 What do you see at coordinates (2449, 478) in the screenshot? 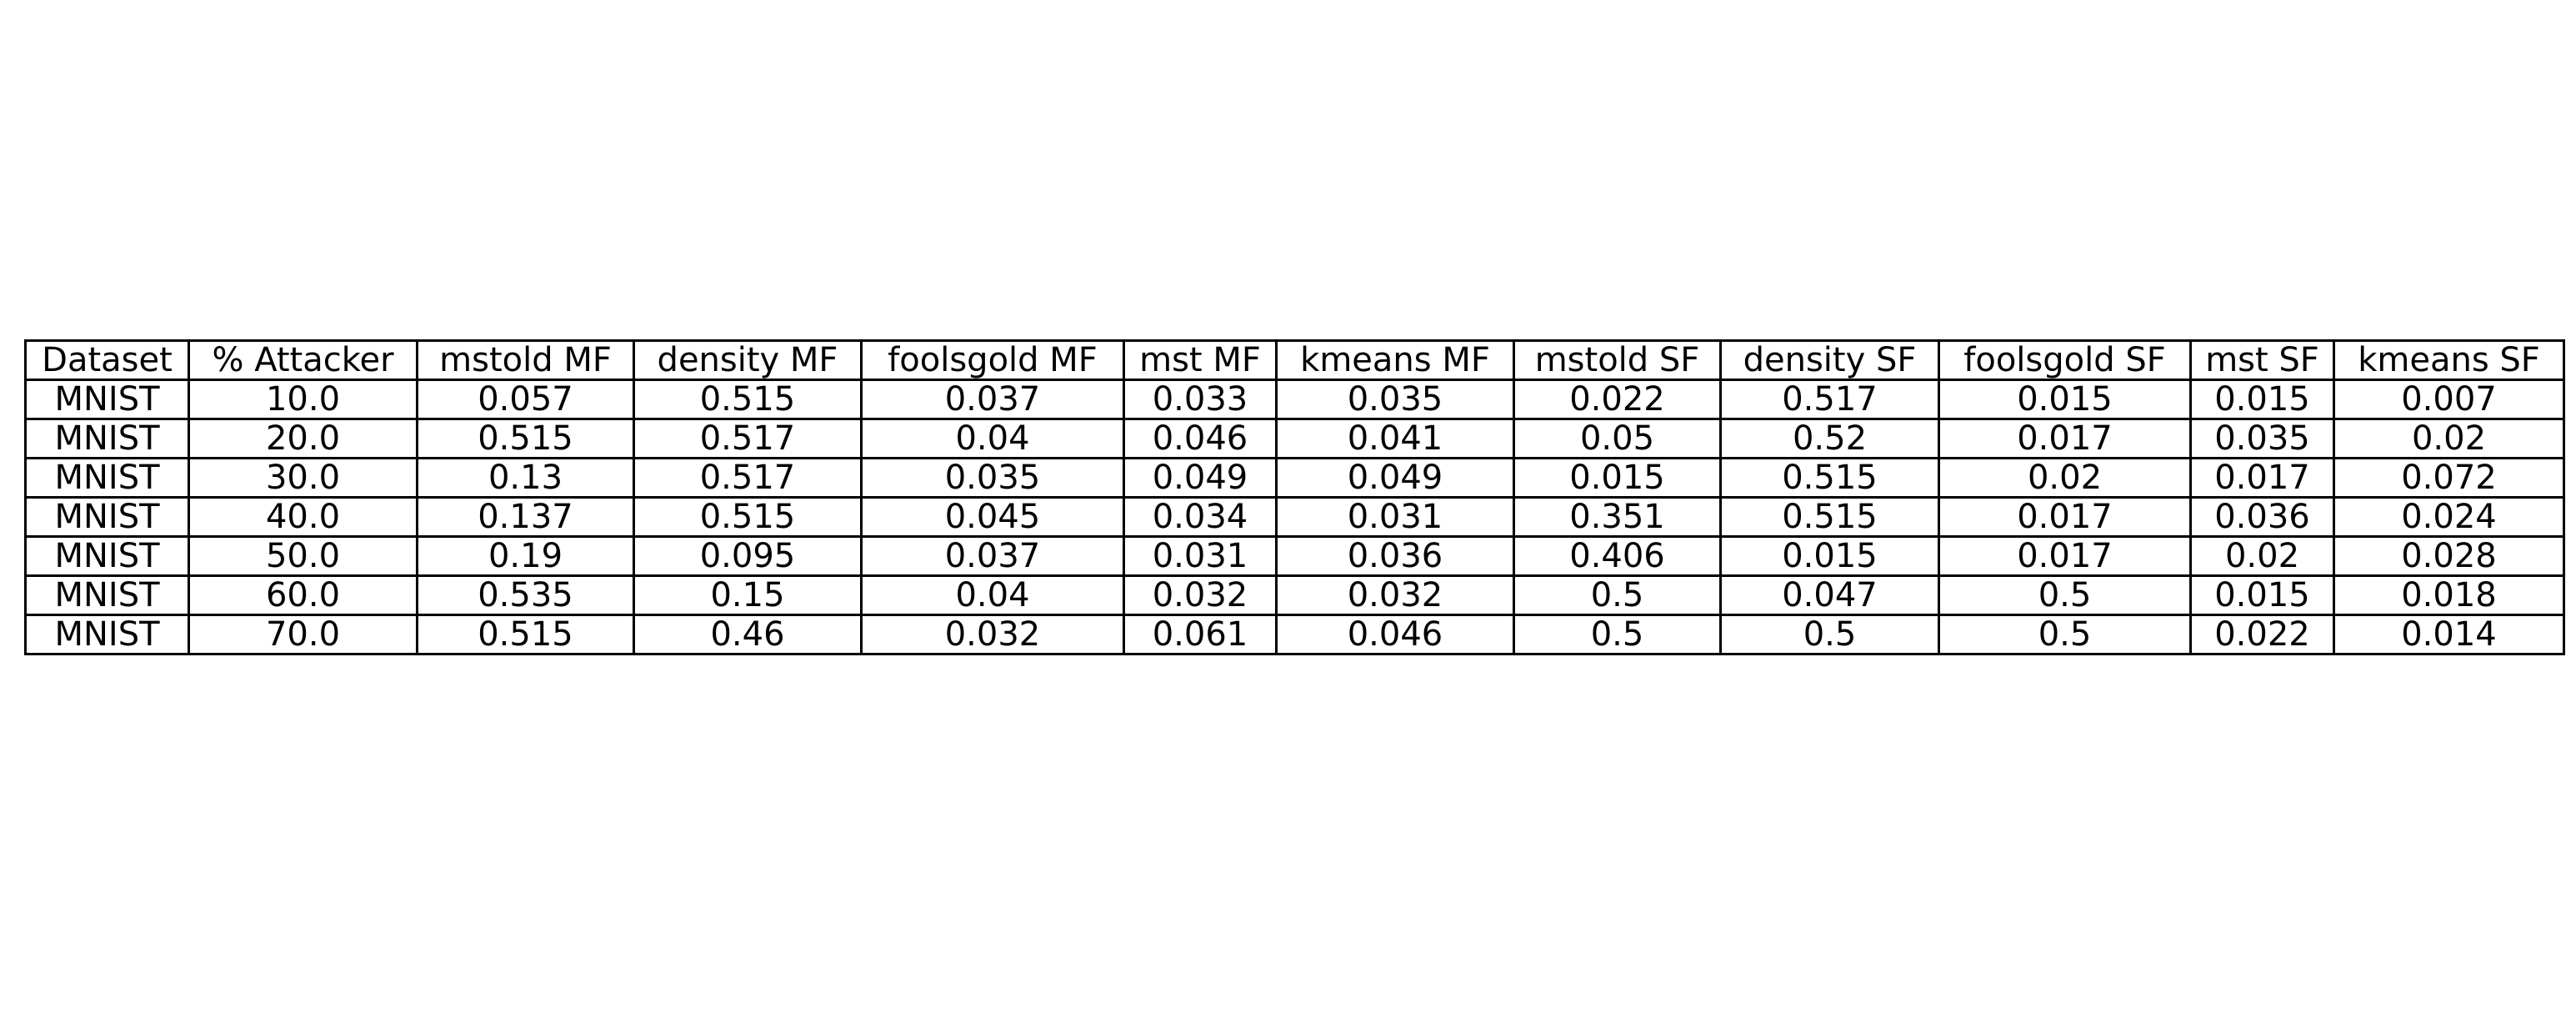
I see `table-cell: 0.072` at bounding box center [2449, 478].